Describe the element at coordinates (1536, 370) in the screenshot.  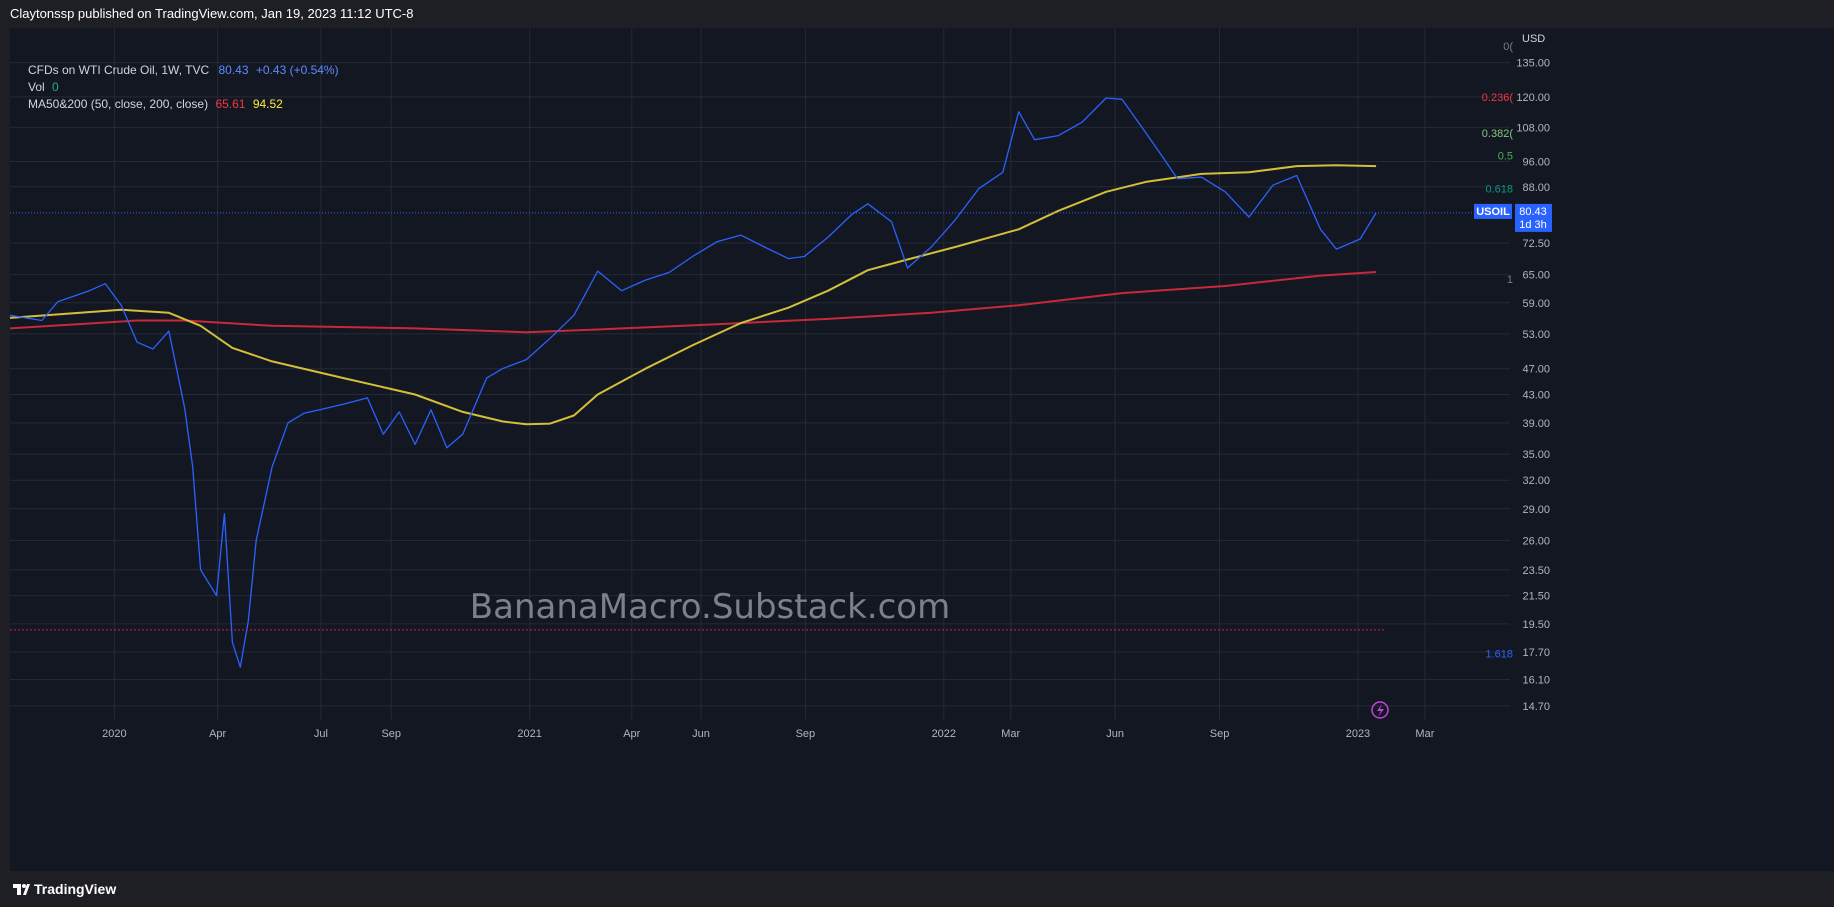
I see `price-tick-label: 47.00` at that location.